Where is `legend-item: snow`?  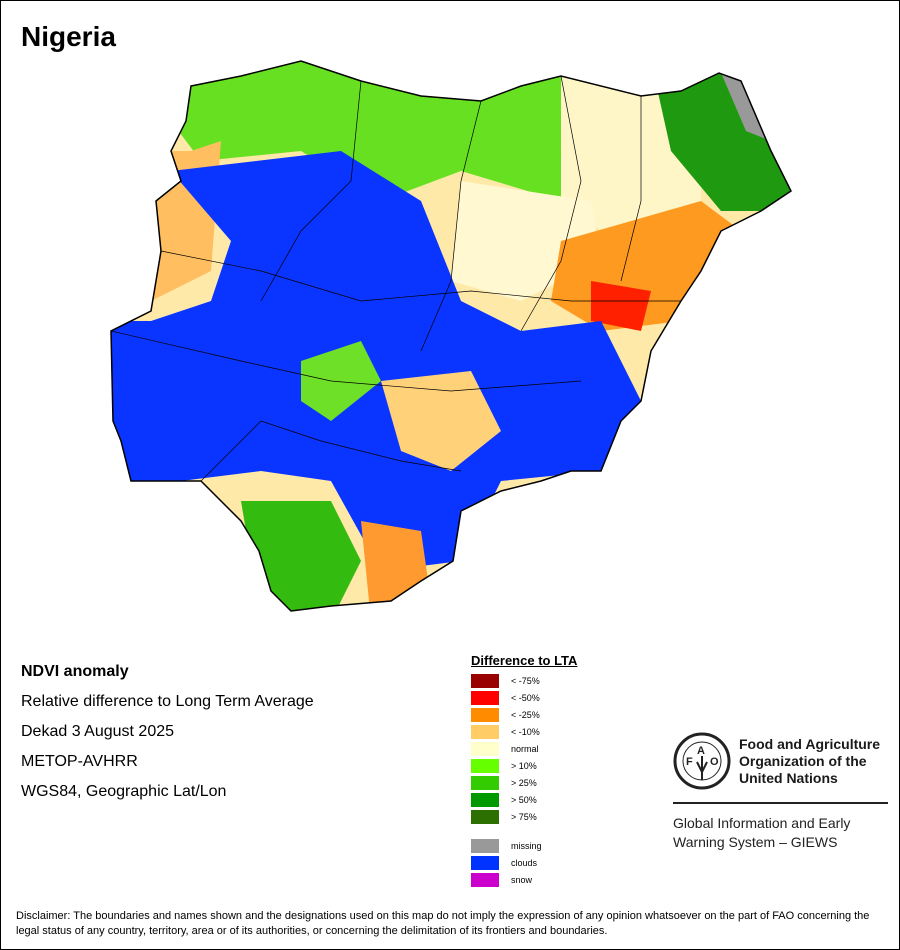
legend-item: snow is located at coordinates (524, 879).